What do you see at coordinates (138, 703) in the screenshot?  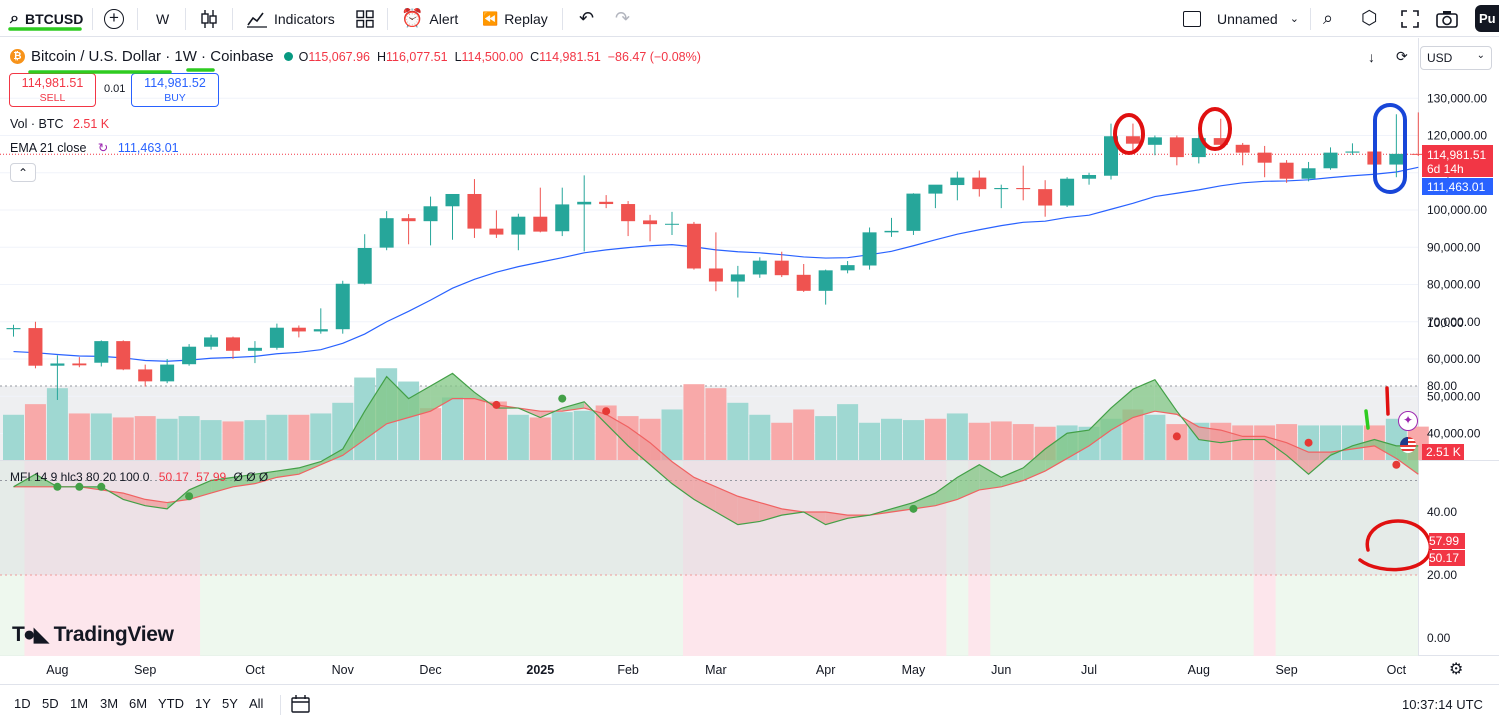 I see `range-button-6m: 6M` at bounding box center [138, 703].